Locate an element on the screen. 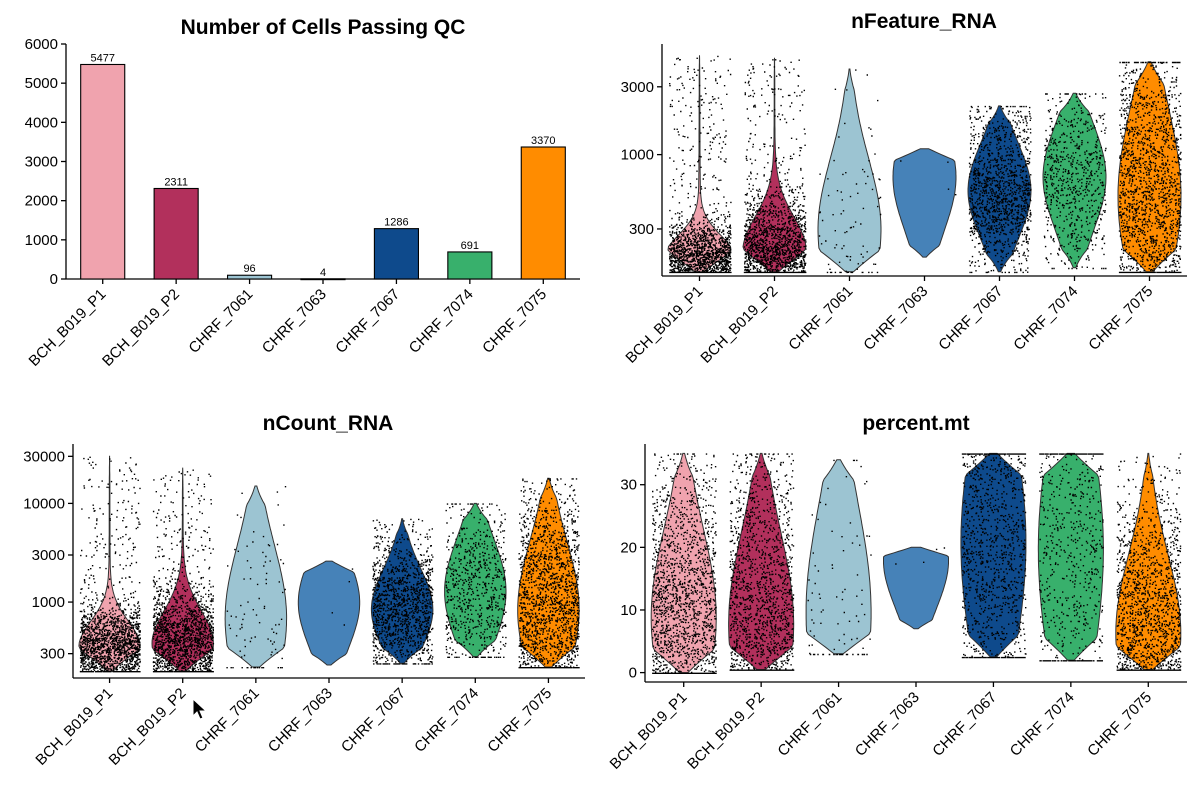  chart-title: nFeature_RNA is located at coordinates (924, 21).